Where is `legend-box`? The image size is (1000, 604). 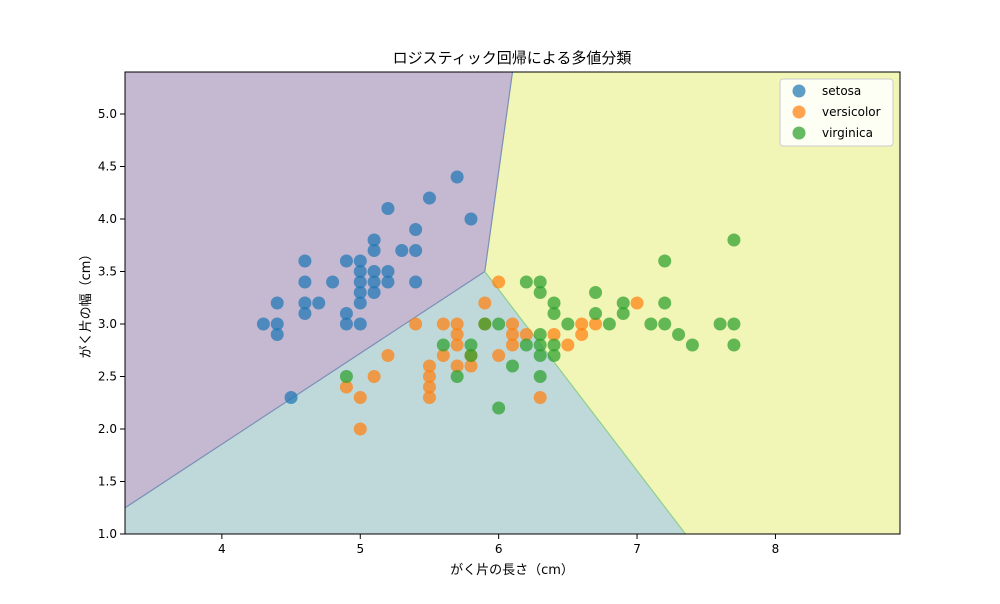 legend-box is located at coordinates (836, 112).